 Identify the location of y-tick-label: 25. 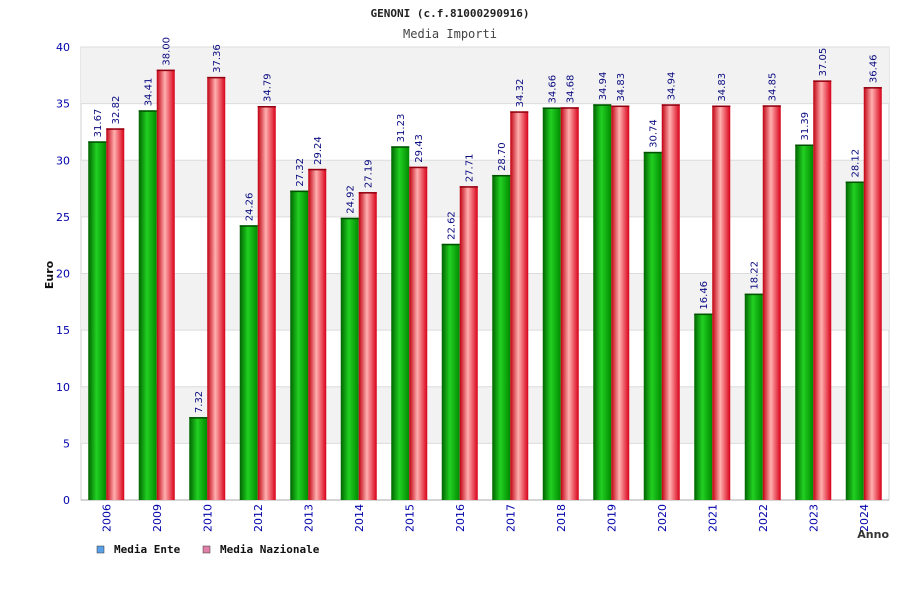
(63, 217).